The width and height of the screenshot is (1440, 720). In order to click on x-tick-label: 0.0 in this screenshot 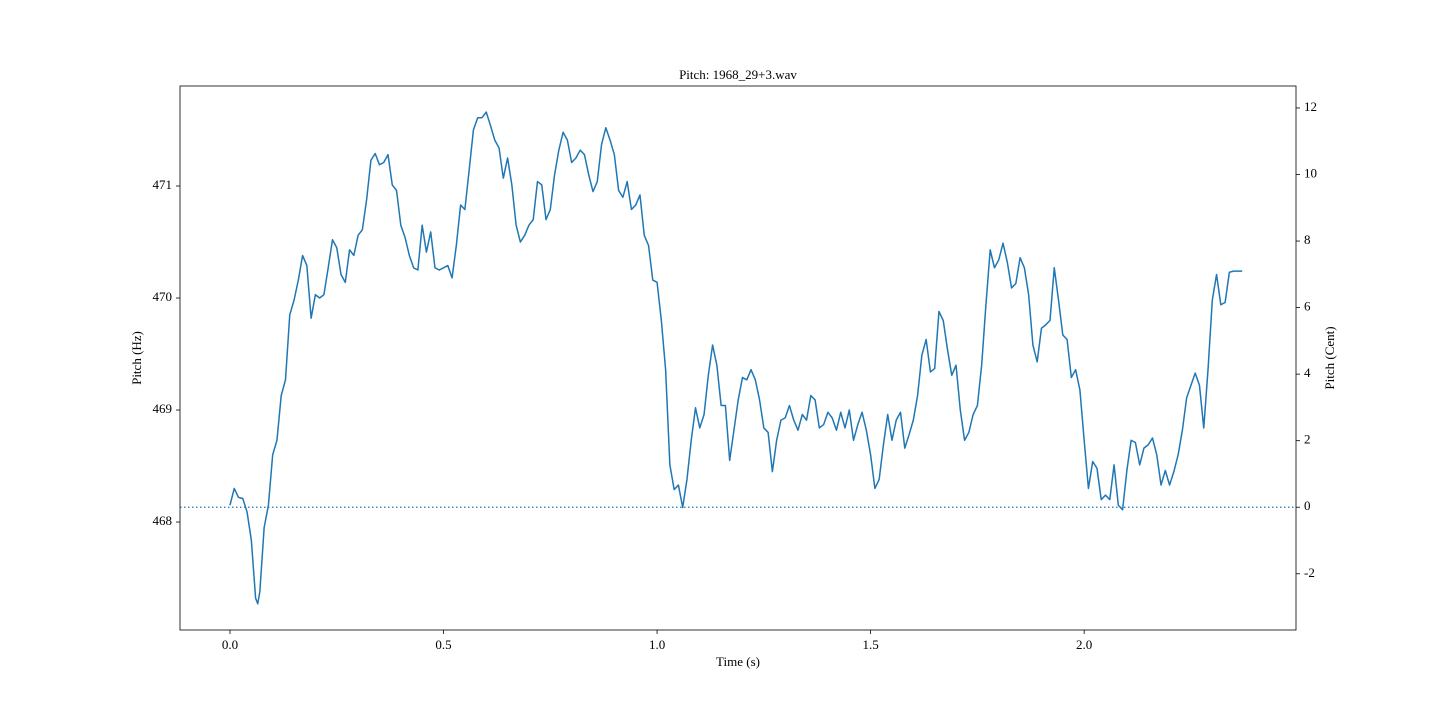, I will do `click(230, 644)`.